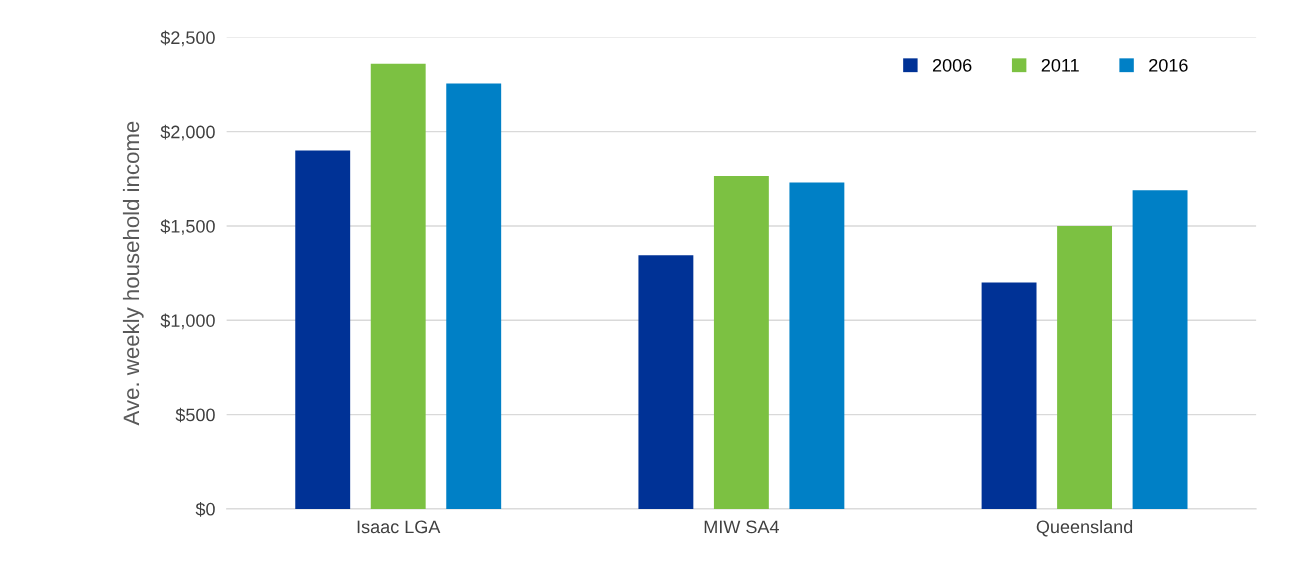 The height and width of the screenshot is (575, 1295). What do you see at coordinates (399, 527) in the screenshot?
I see `x-tick-label: Isaac LGA` at bounding box center [399, 527].